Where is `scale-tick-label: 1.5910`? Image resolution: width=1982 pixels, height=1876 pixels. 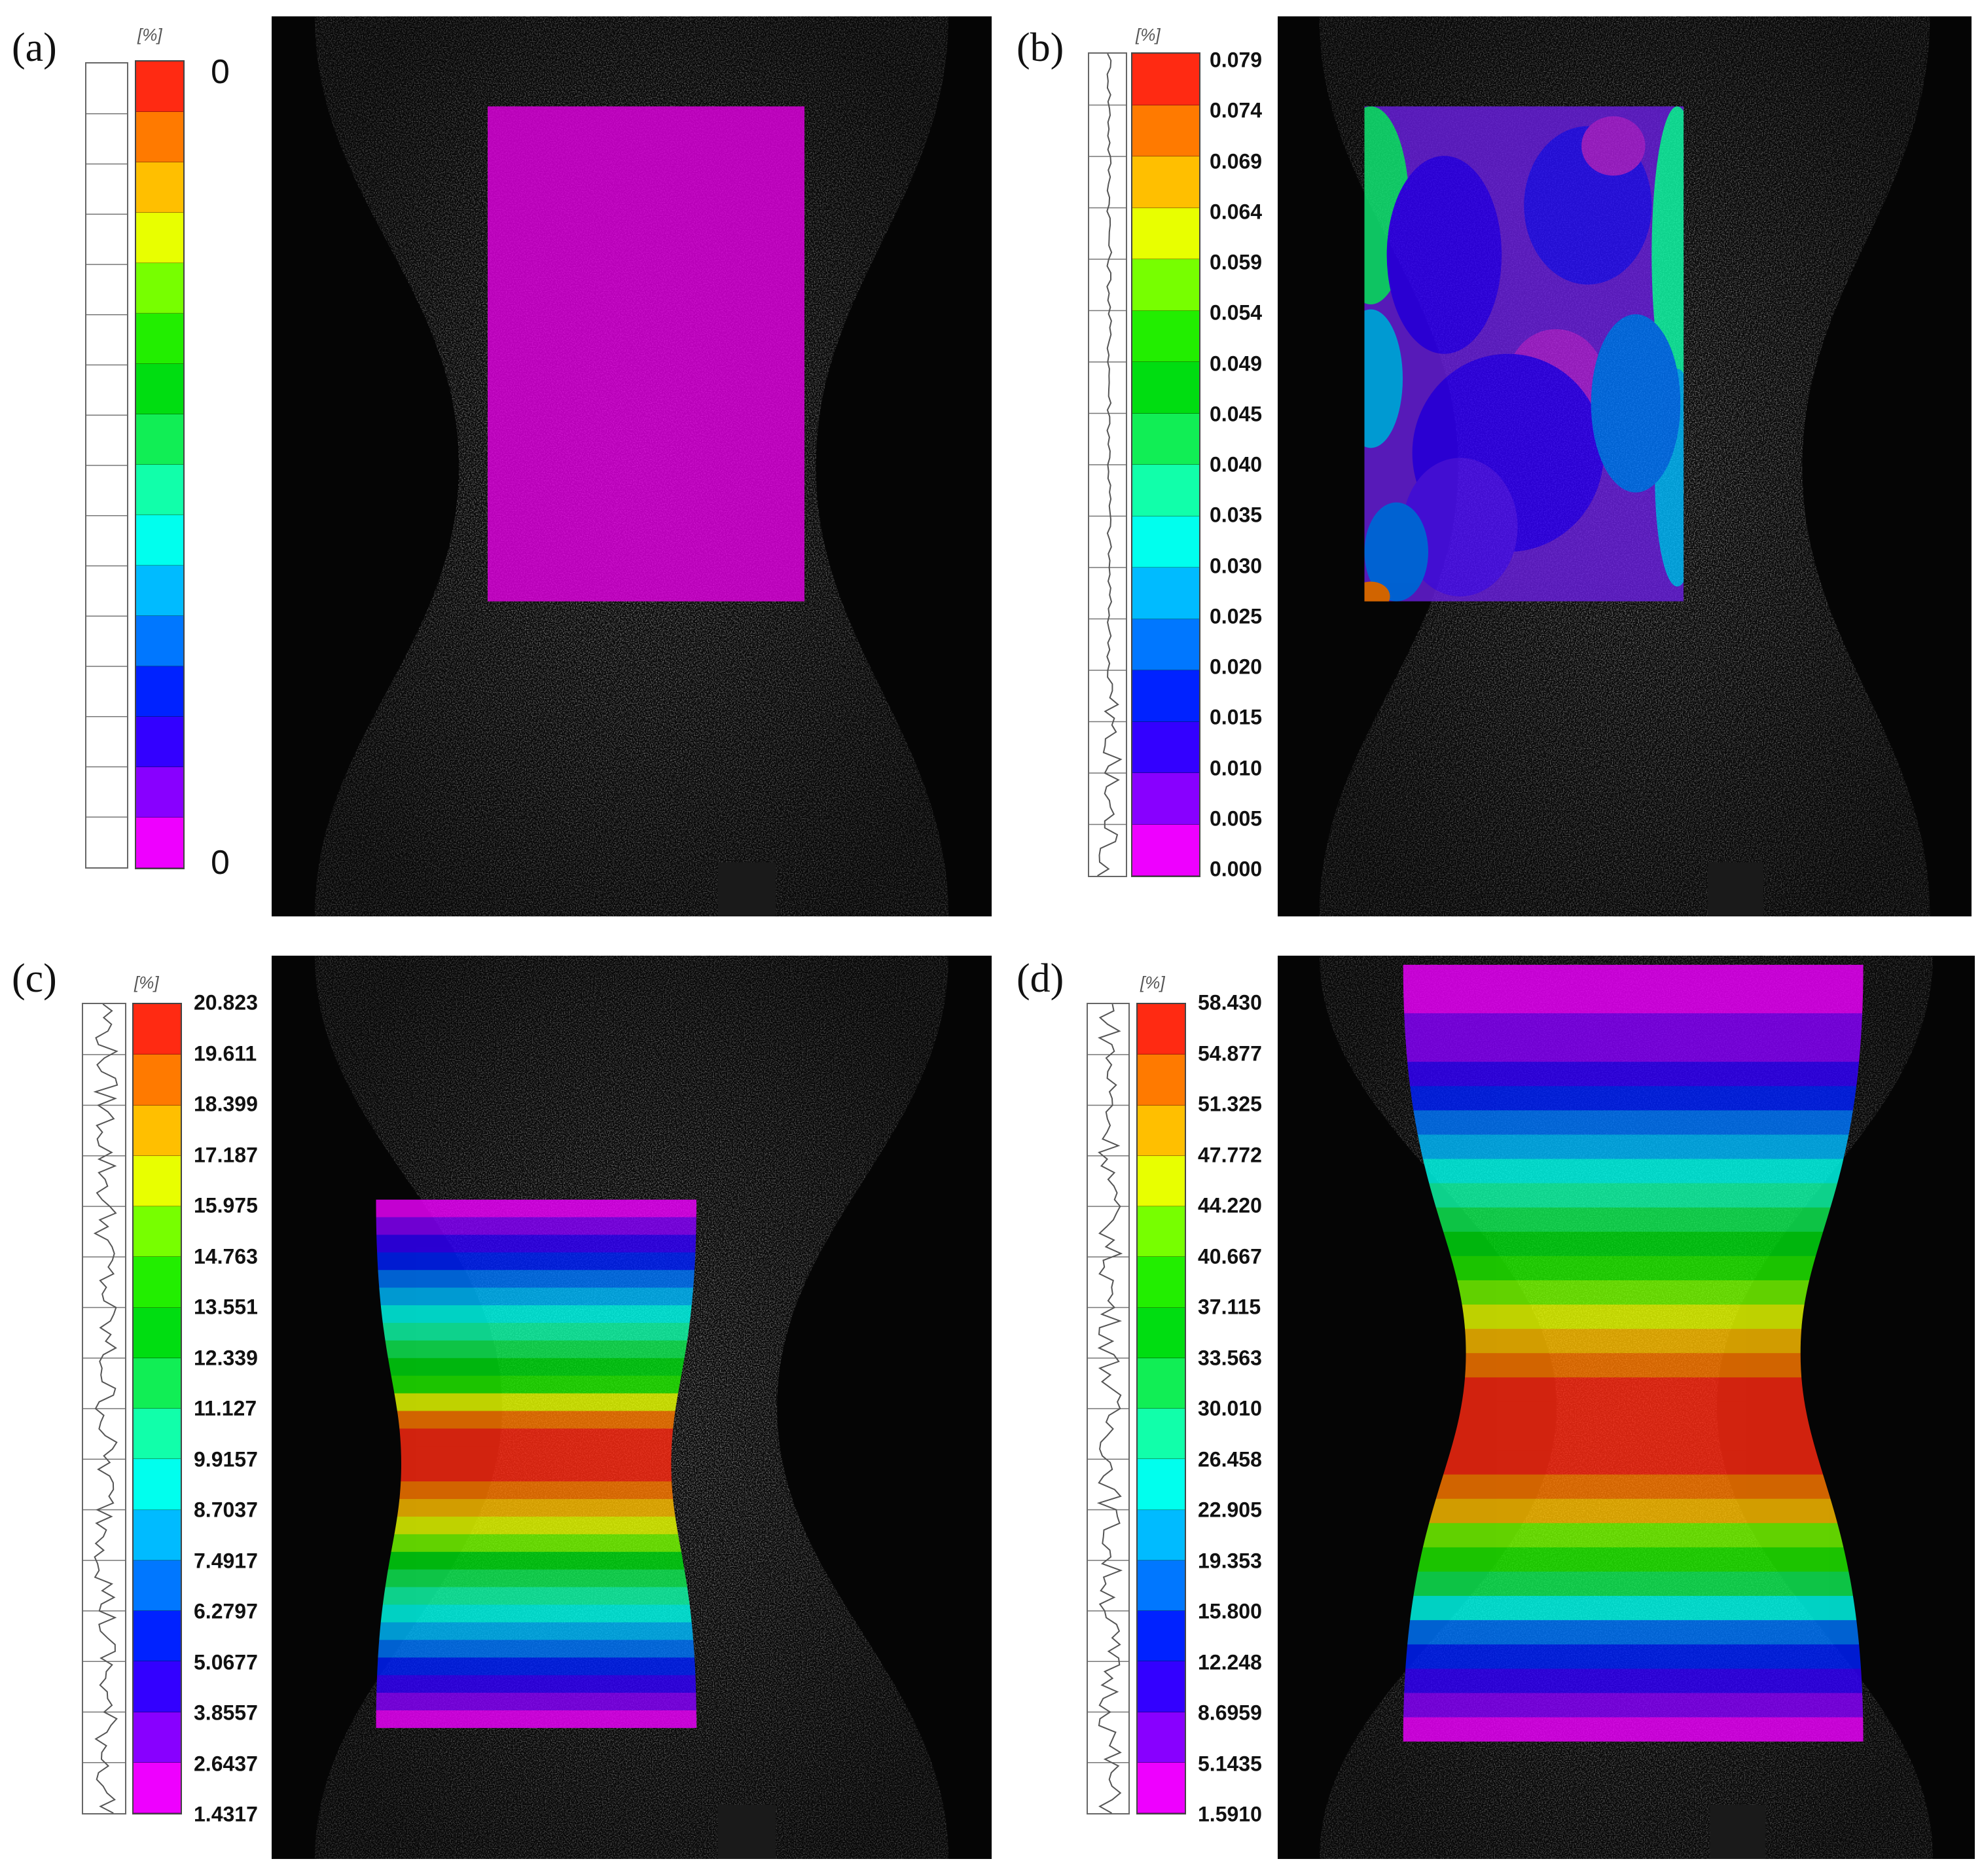 scale-tick-label: 1.5910 is located at coordinates (1230, 1814).